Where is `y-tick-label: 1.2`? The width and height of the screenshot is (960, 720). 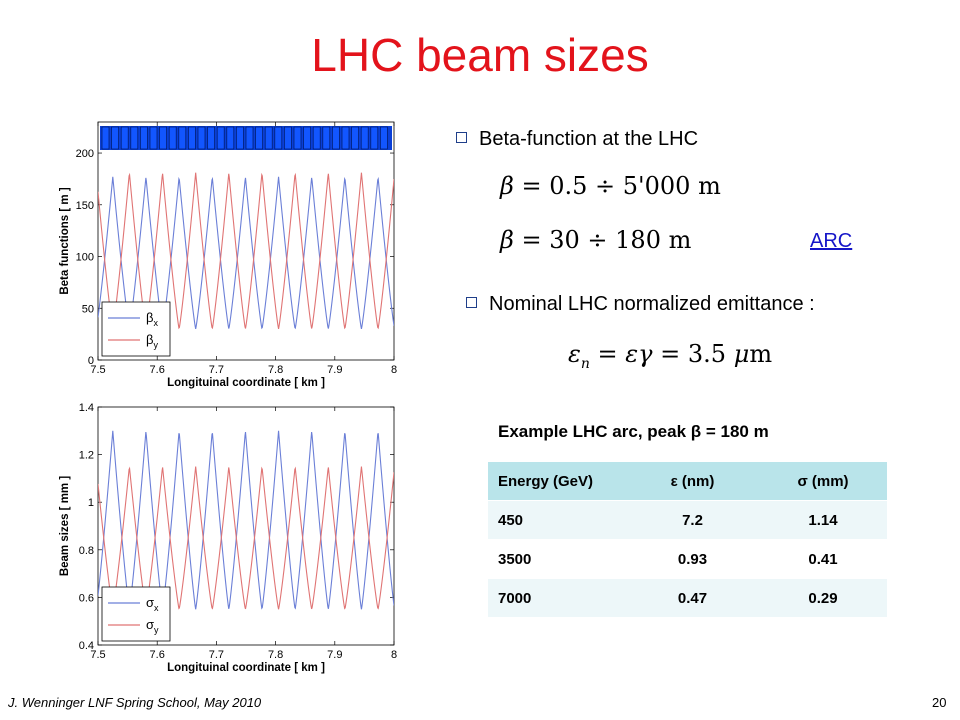
y-tick-label: 1.2 is located at coordinates (86, 456).